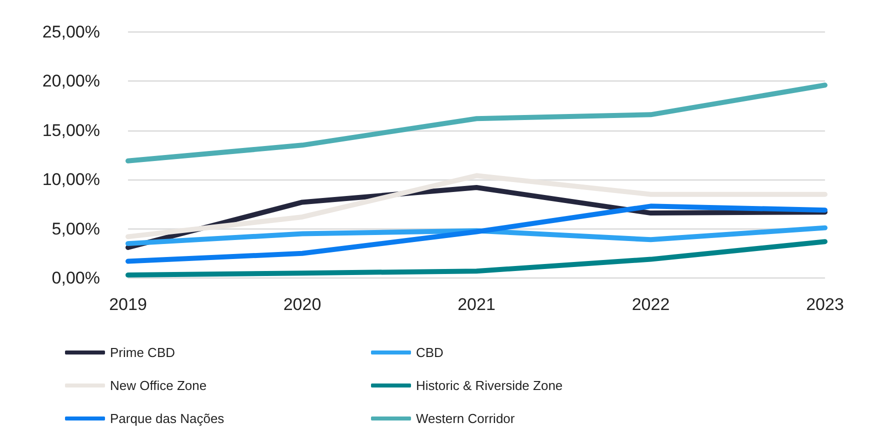  Describe the element at coordinates (489, 385) in the screenshot. I see `legend-label: Historic & Riverside Zone` at that location.